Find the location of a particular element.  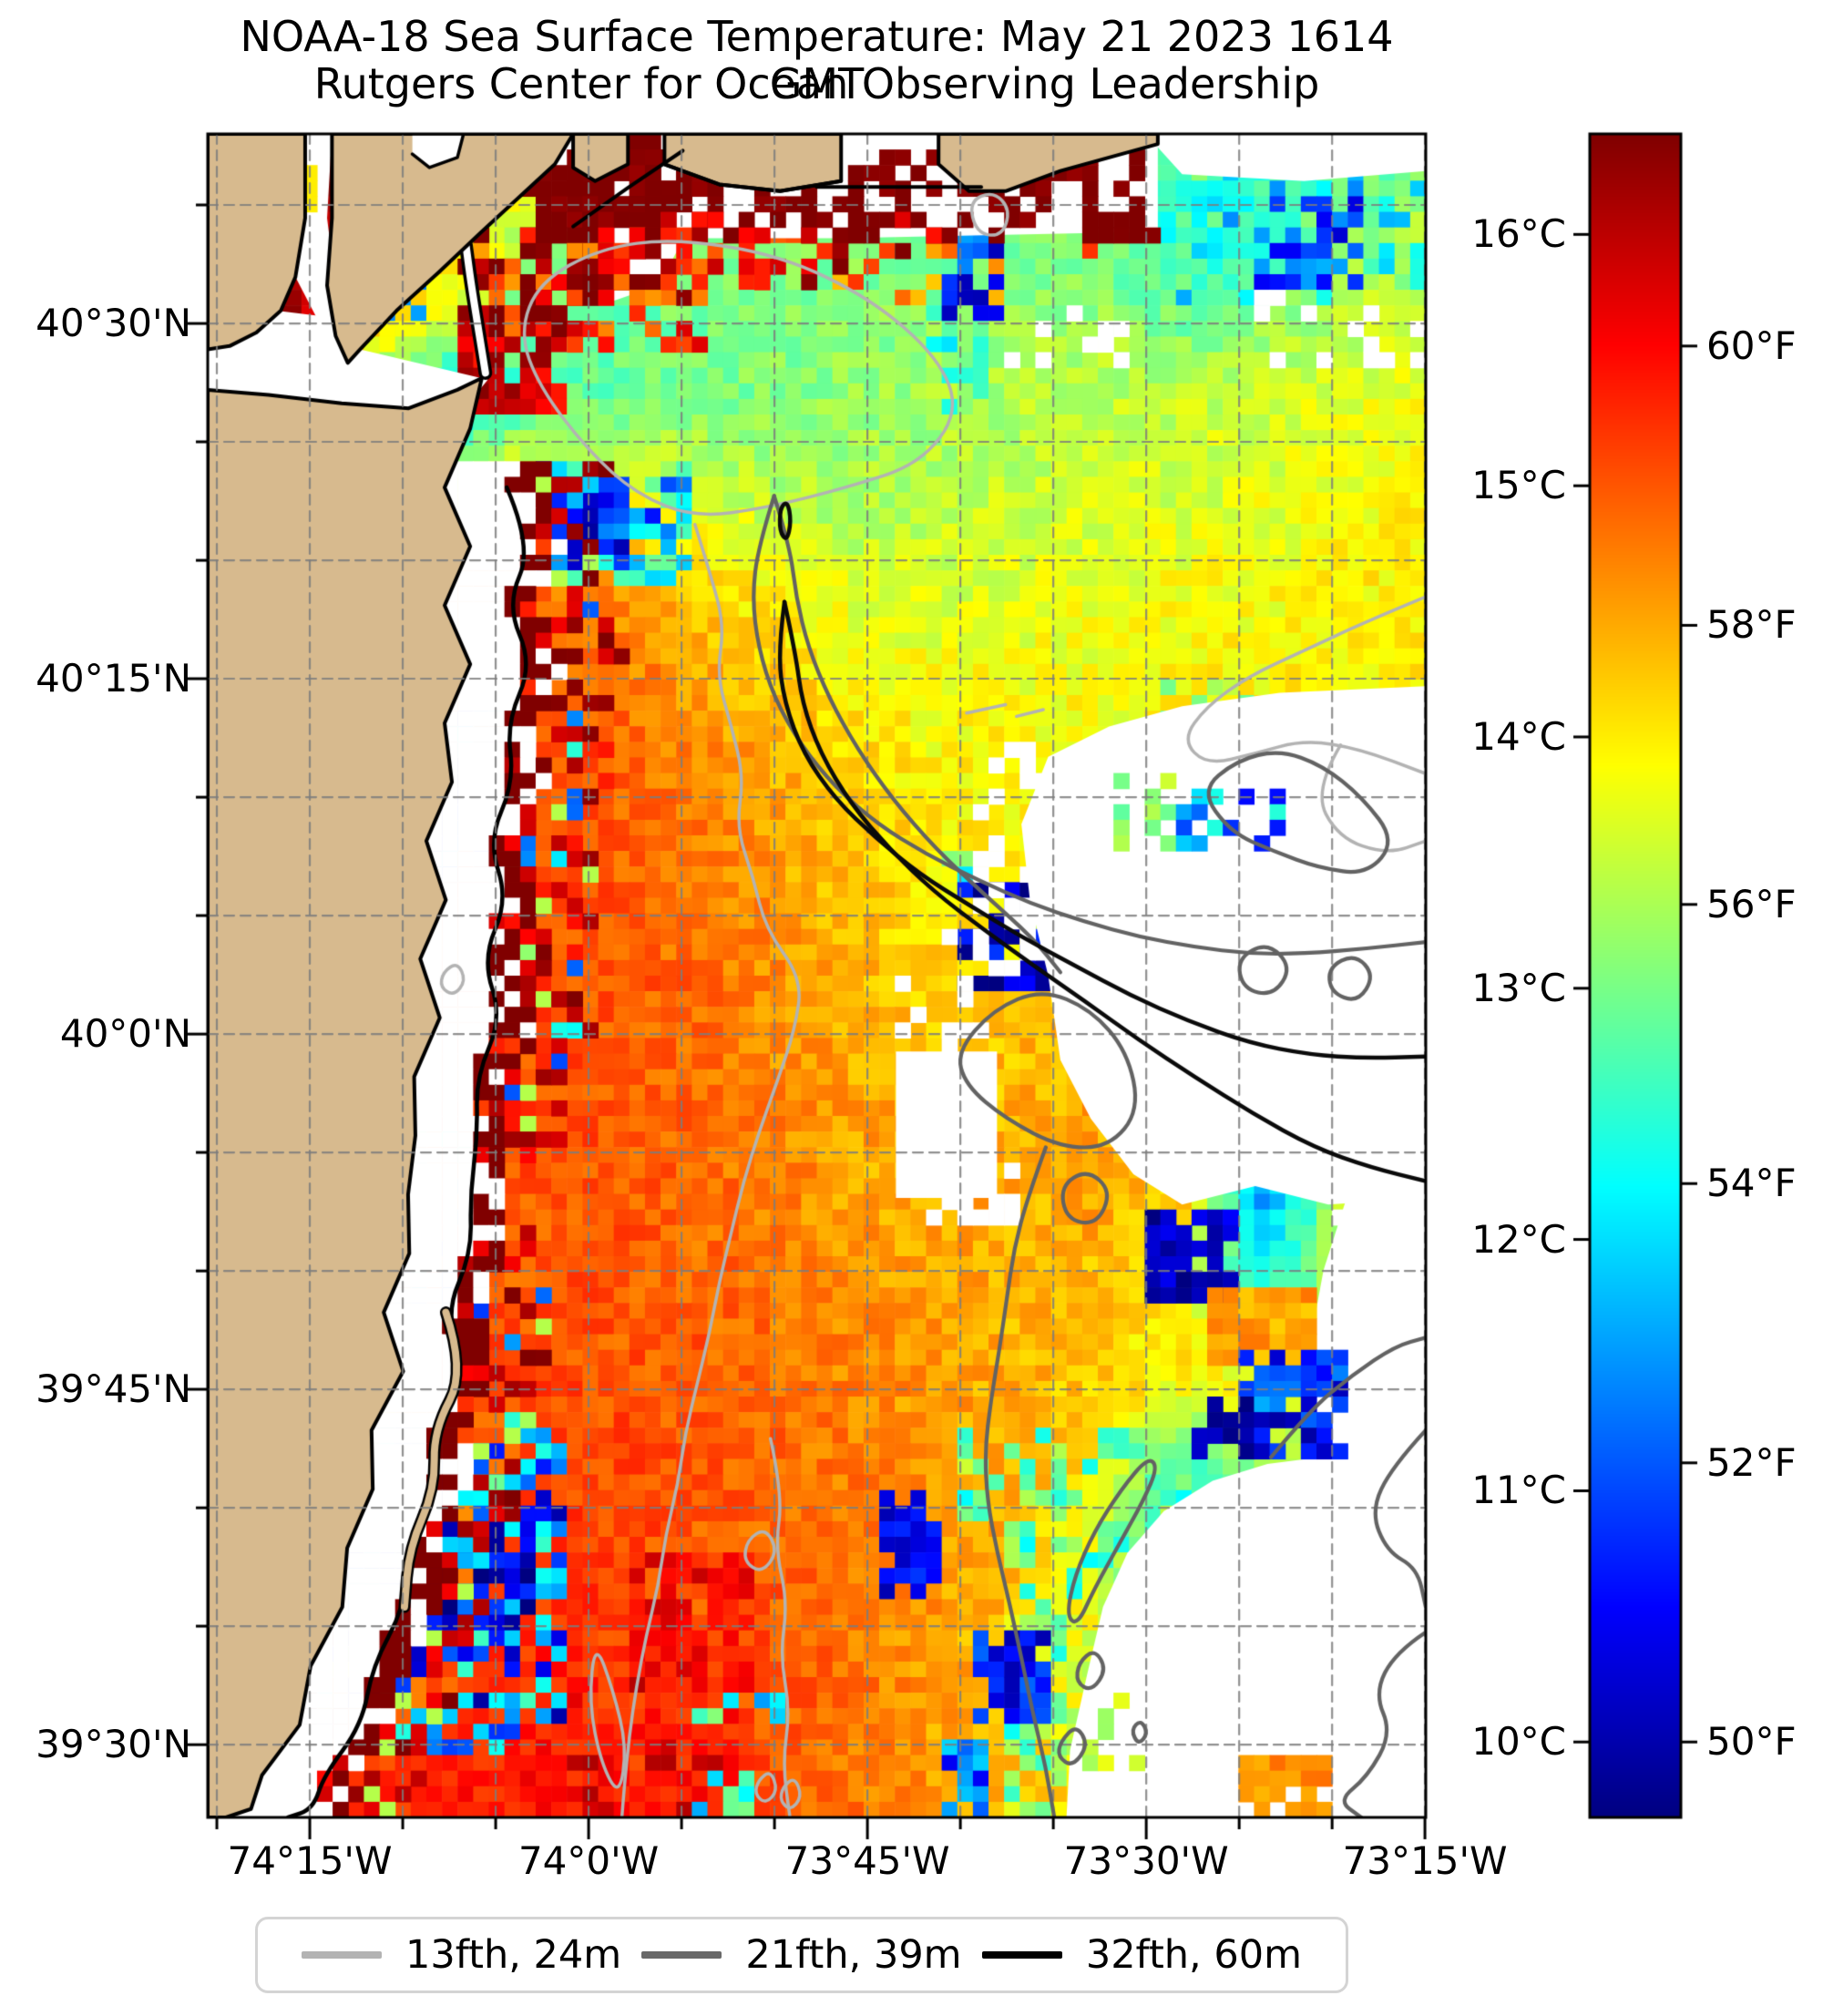

legend-item-13fth: 13fth, 24m is located at coordinates (461, 1955).